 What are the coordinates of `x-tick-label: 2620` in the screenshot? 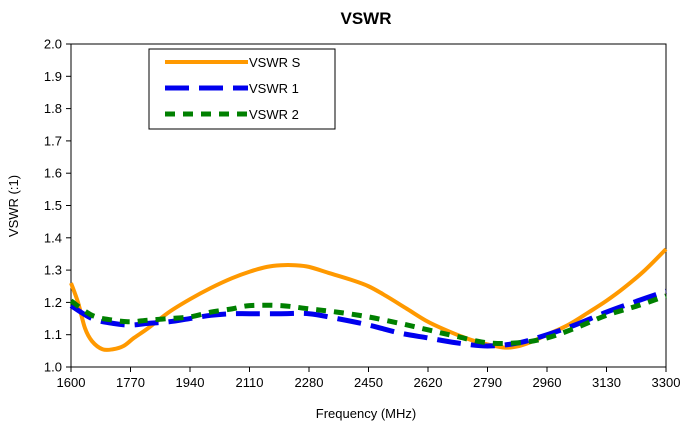 It's located at (428, 382).